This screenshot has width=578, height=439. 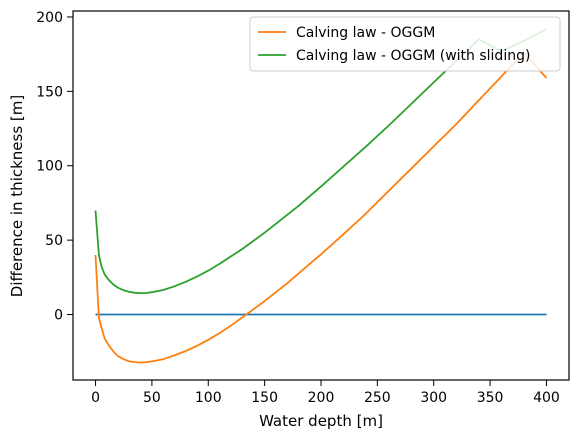 I want to click on x-tick-label: 300, so click(x=433, y=398).